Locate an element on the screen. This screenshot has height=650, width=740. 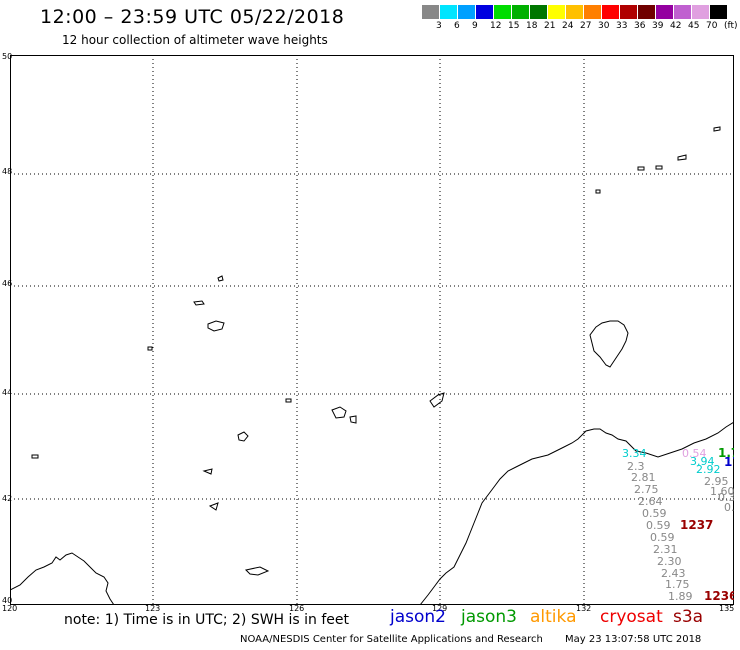
x-tick-label: 123 is located at coordinates (153, 608).